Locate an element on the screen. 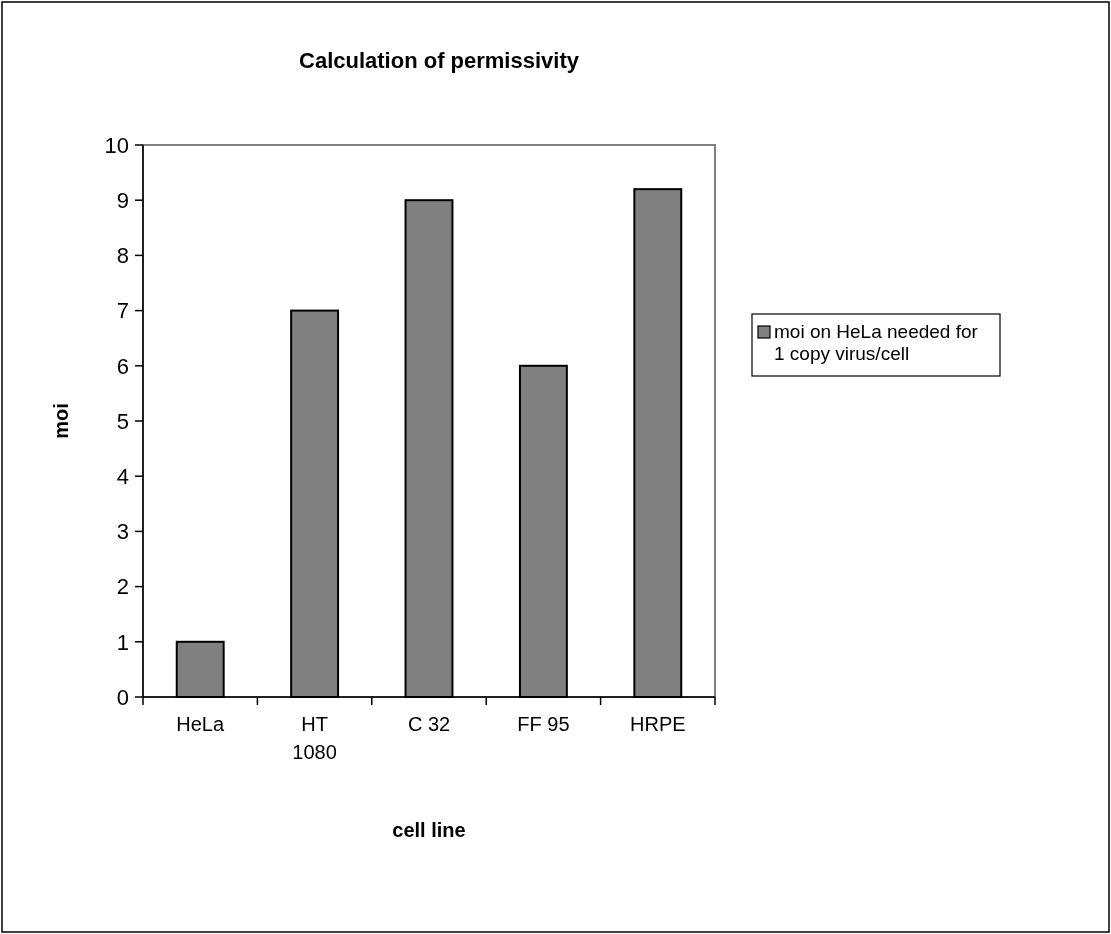 Image resolution: width=1111 pixels, height=934 pixels. chart-title: Calculation of permissivity is located at coordinates (439, 60).